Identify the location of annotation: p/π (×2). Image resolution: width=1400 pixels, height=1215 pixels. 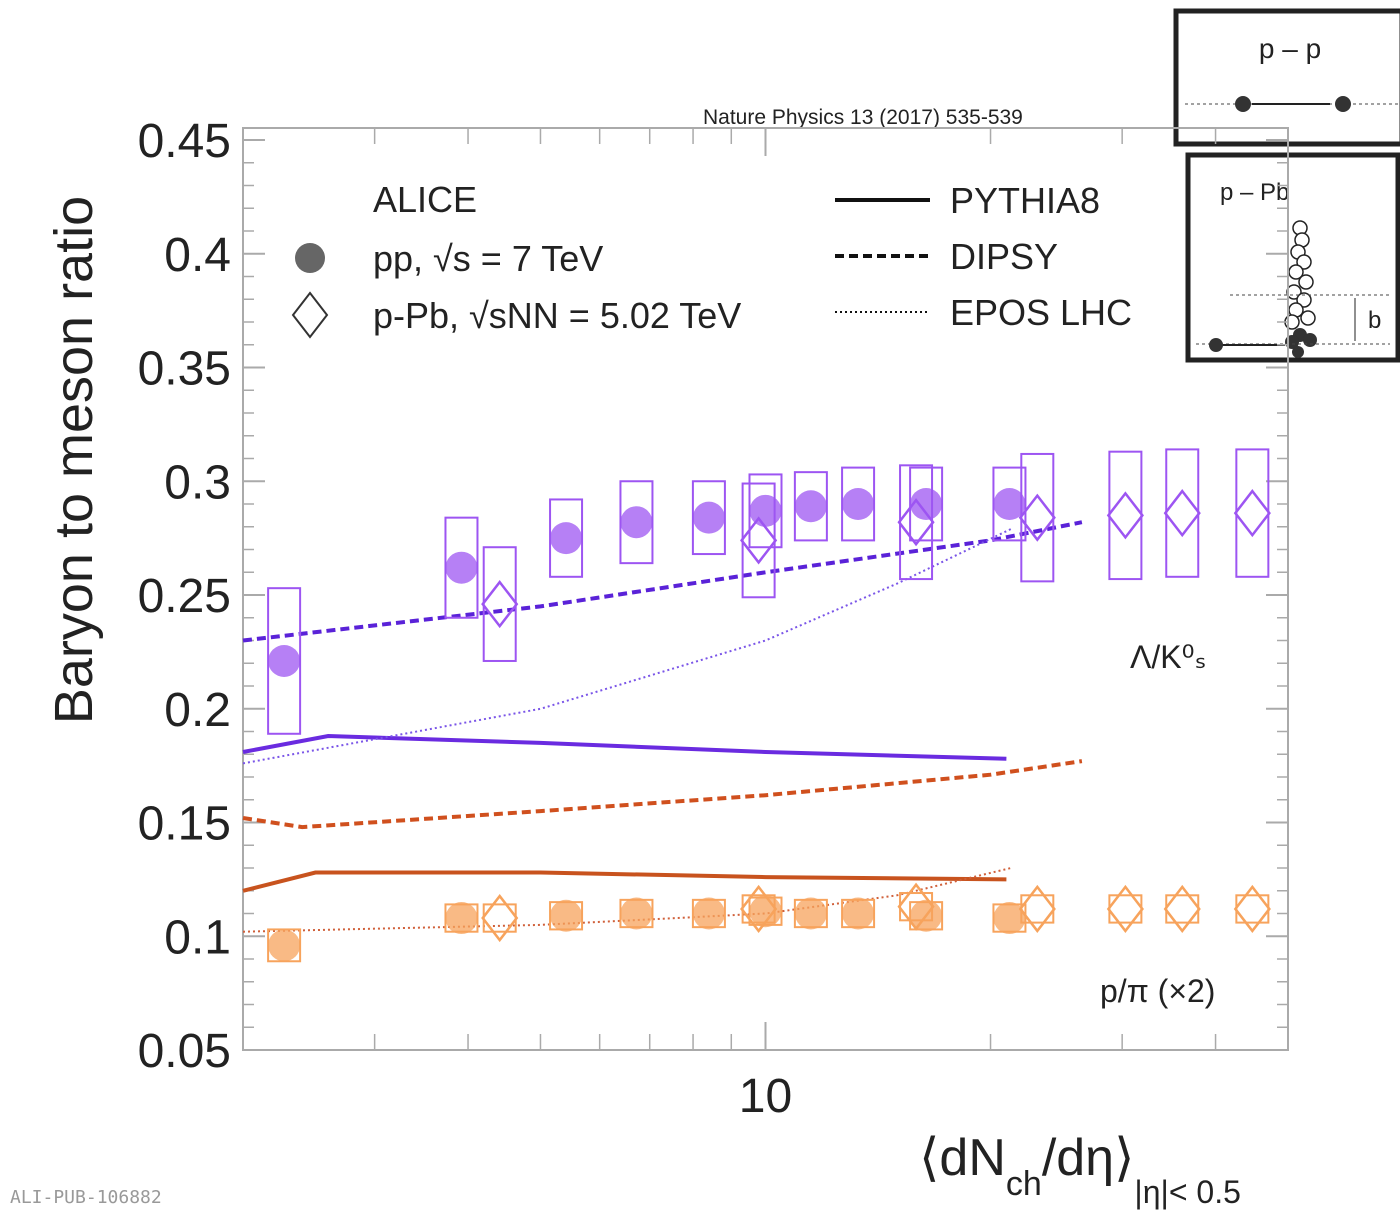
(1157, 991).